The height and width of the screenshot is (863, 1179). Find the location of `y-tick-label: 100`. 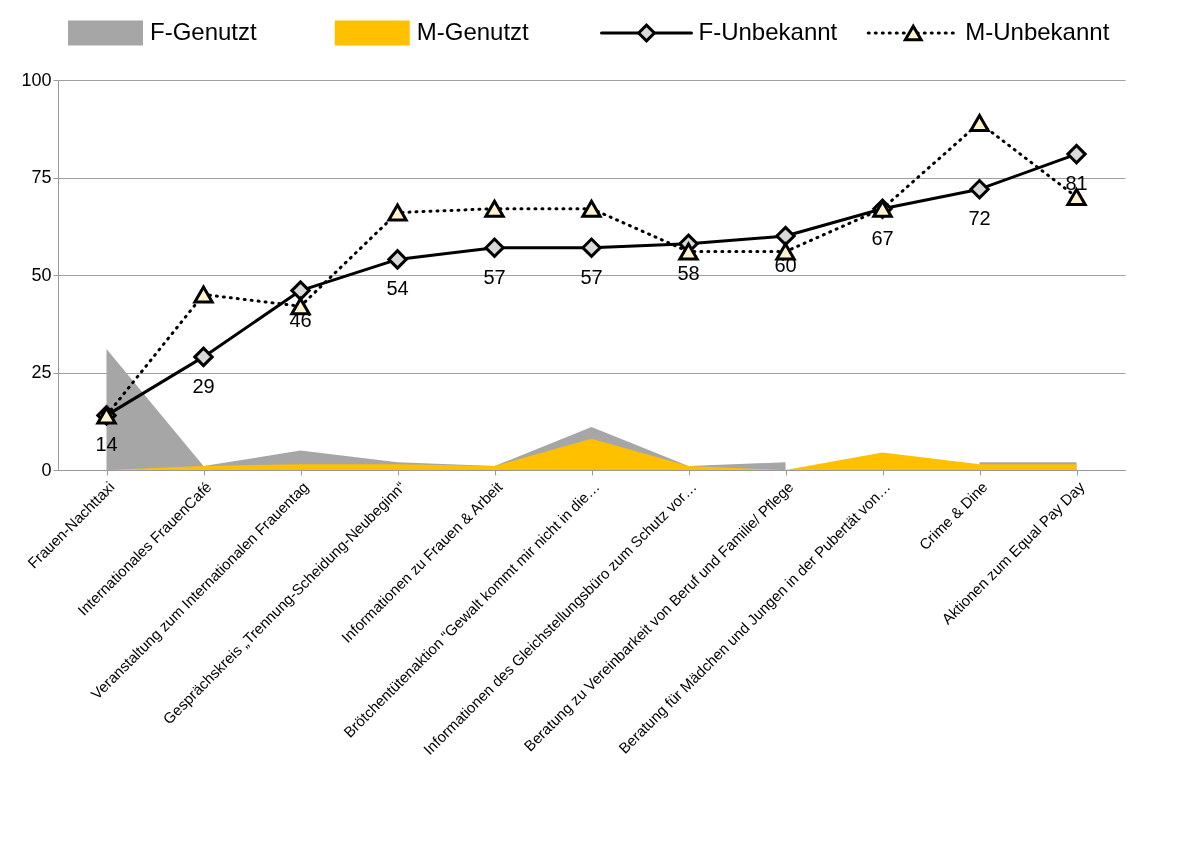

y-tick-label: 100 is located at coordinates (36, 79).